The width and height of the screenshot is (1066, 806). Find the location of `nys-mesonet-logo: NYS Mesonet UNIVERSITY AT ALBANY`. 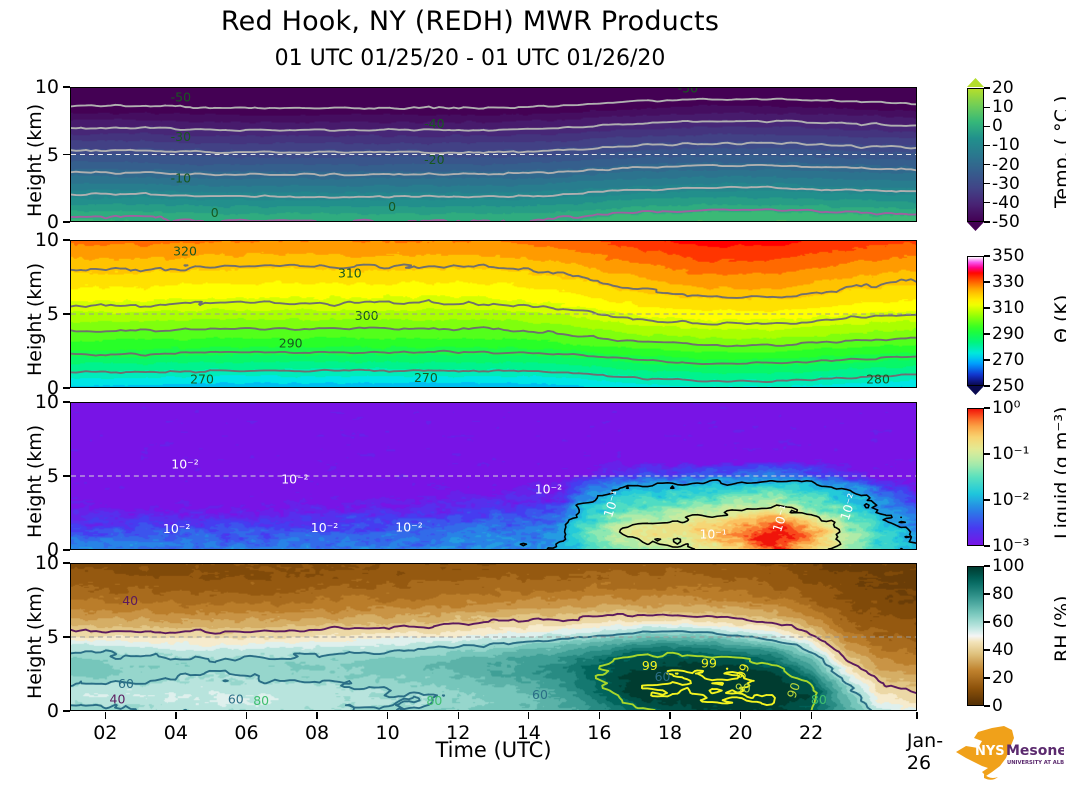

nys-mesonet-logo: NYS Mesonet UNIVERSITY AT ALBANY is located at coordinates (1009, 753).